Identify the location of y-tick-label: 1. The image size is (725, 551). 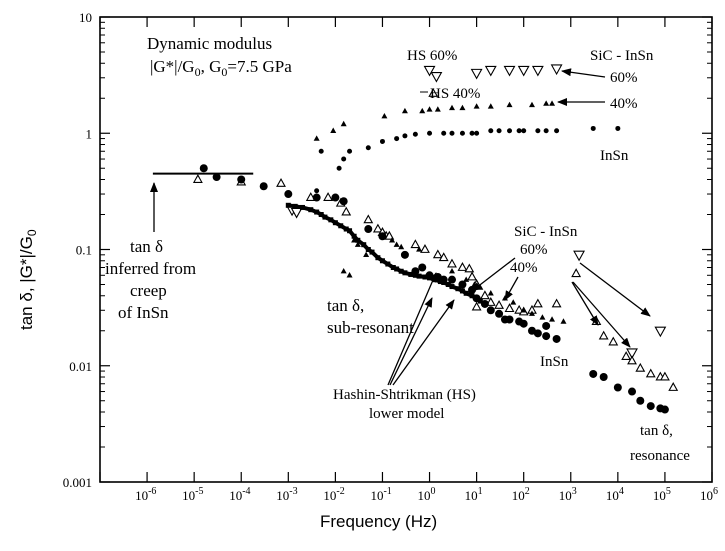
(89, 133).